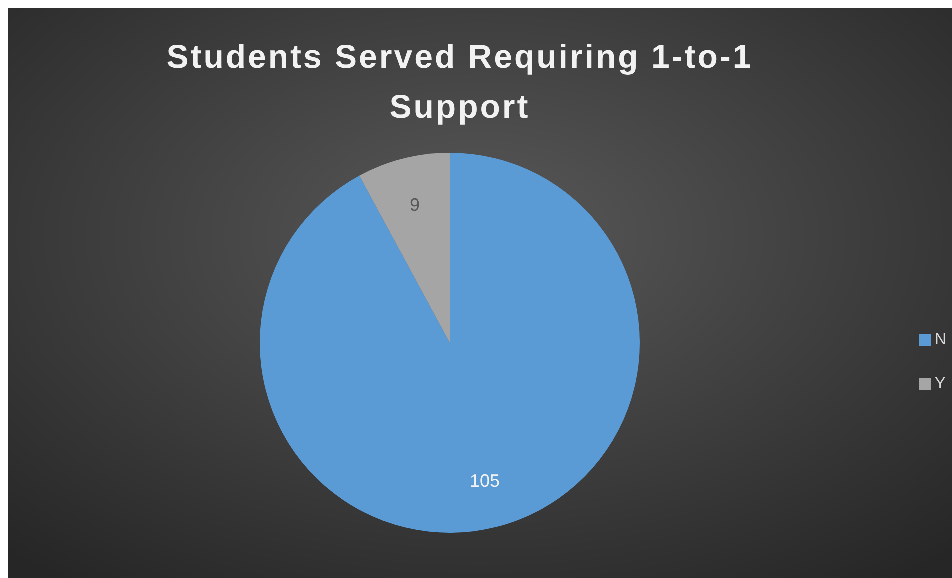 The image size is (952, 578). Describe the element at coordinates (415, 204) in the screenshot. I see `data-label: 9` at that location.